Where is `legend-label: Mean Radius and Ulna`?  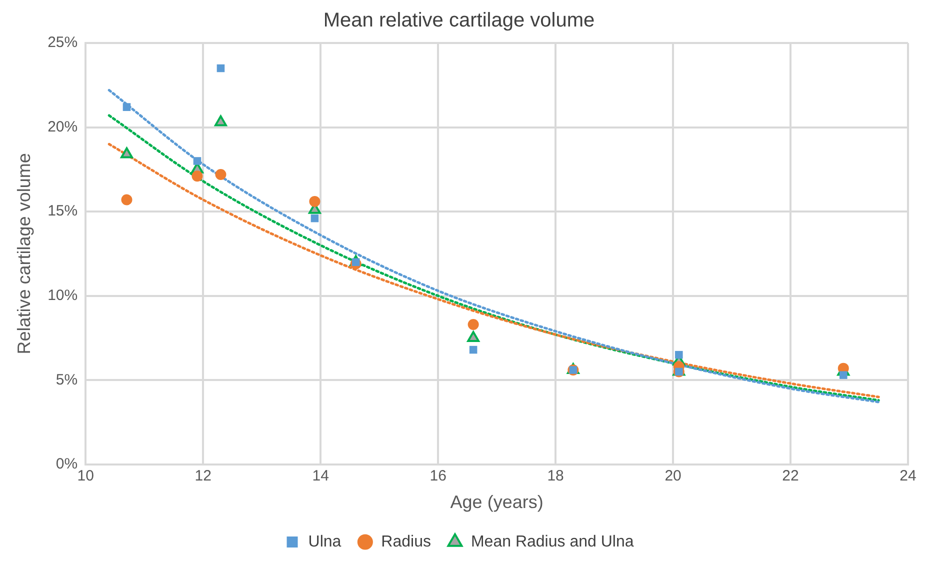
legend-label: Mean Radius and Ulna is located at coordinates (552, 541).